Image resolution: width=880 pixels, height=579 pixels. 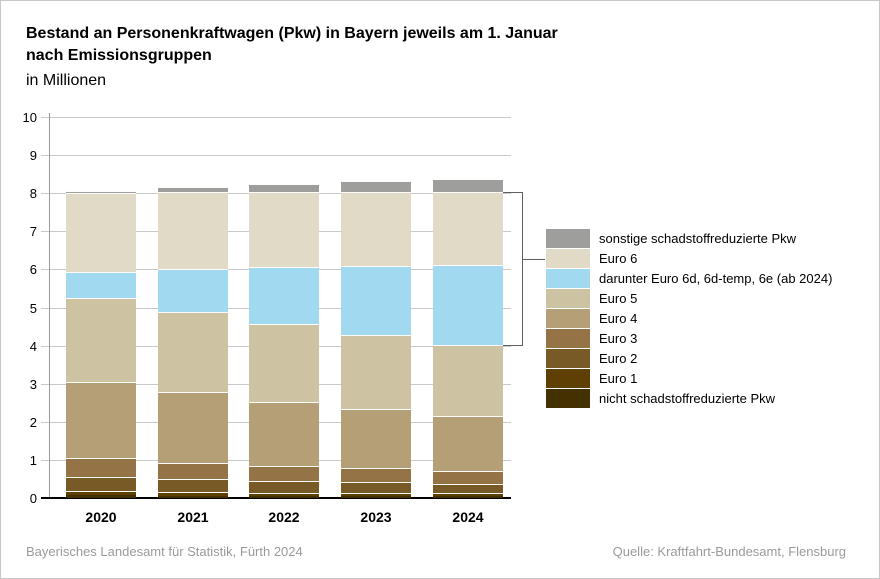 What do you see at coordinates (276, 155) in the screenshot?
I see `gridline-y9` at bounding box center [276, 155].